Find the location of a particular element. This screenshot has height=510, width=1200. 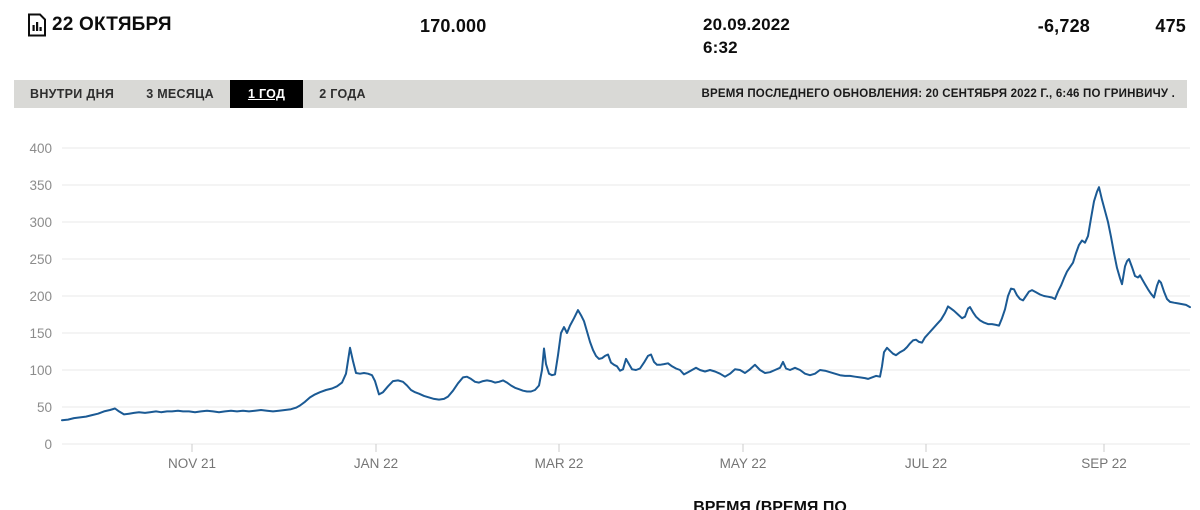

x-tick-label: SEP 22 is located at coordinates (1104, 463).